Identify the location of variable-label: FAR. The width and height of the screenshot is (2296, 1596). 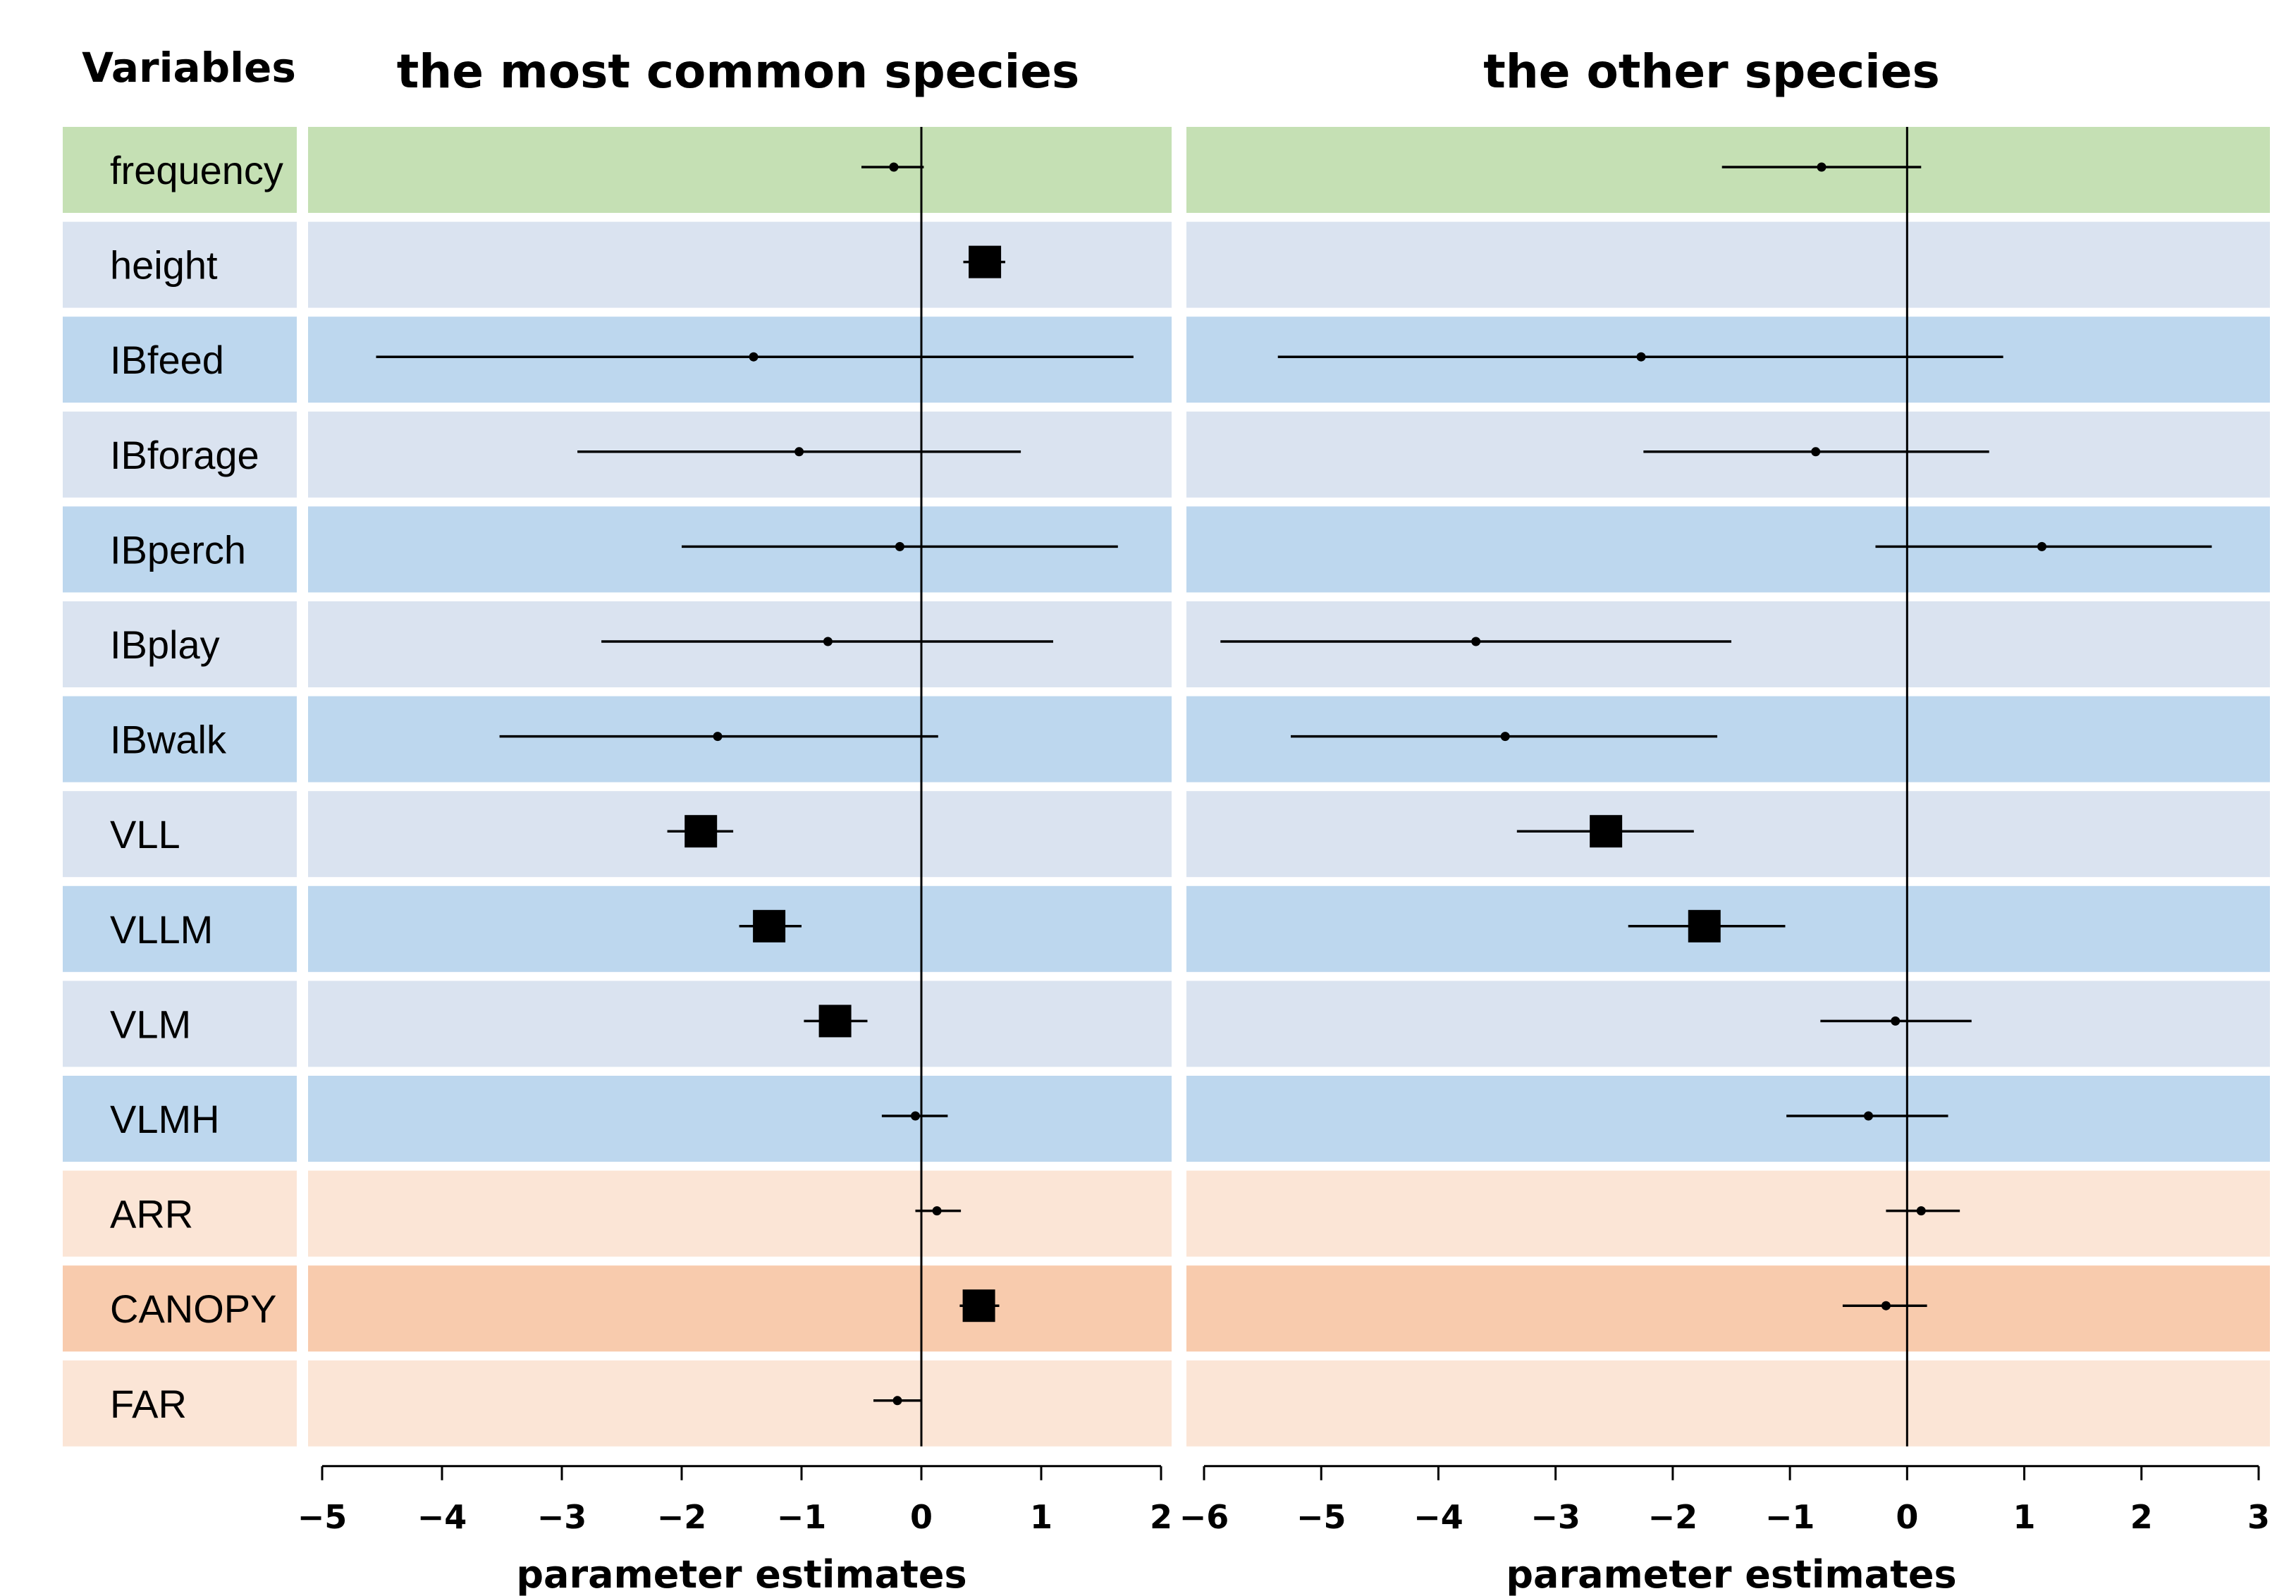
(148, 1404).